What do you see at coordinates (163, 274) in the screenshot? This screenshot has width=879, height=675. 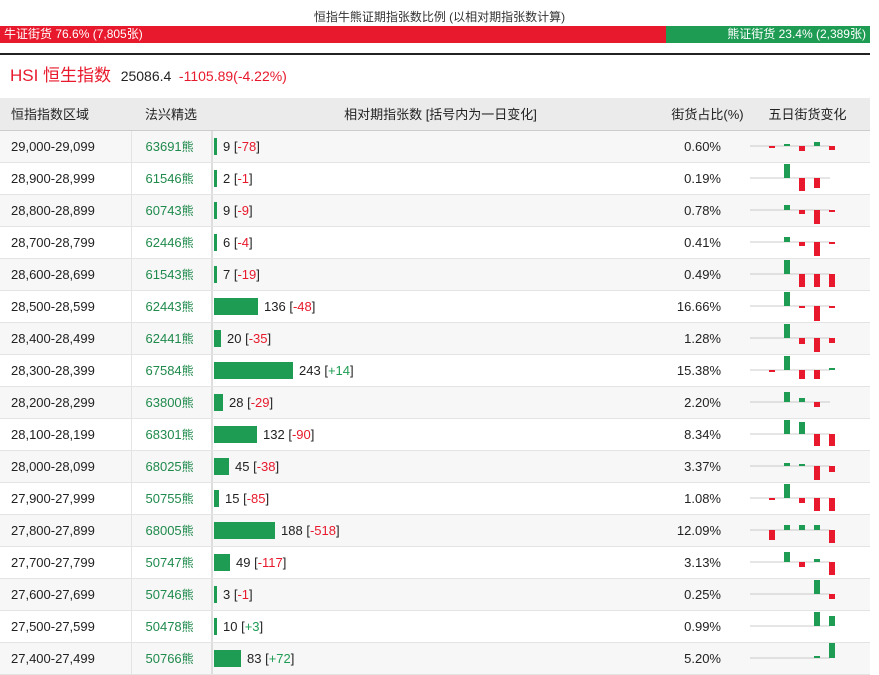 I see `warrant-code: 61543` at bounding box center [163, 274].